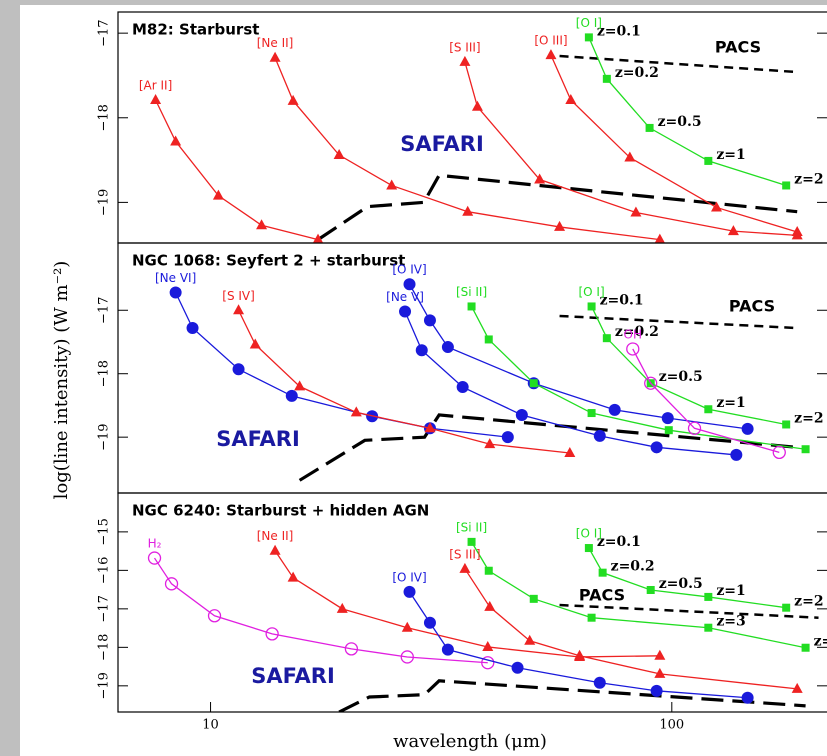 Image resolution: width=827 pixels, height=756 pixels. What do you see at coordinates (104, 531) in the screenshot?
I see `y-tick-label: −15` at bounding box center [104, 531].